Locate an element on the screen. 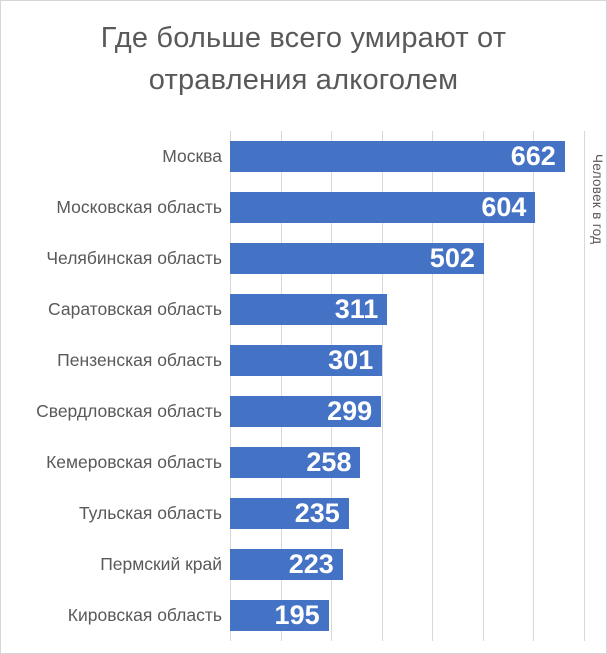 This screenshot has width=607, height=654. category-label: Пермский край is located at coordinates (161, 564).